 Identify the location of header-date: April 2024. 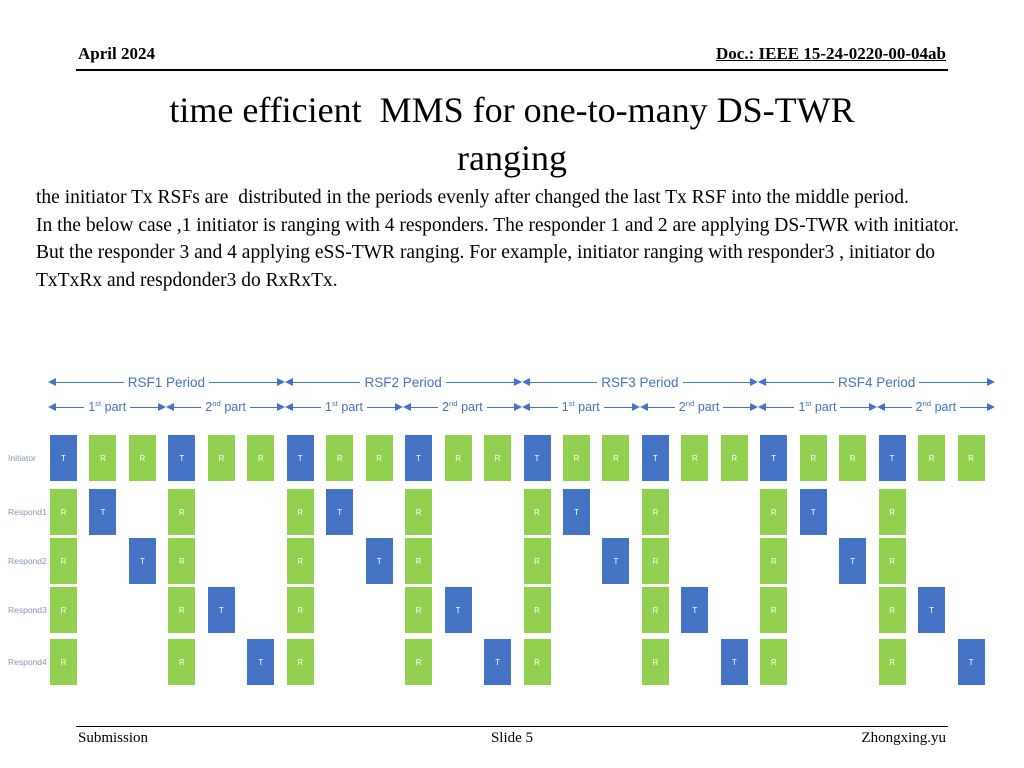
(116, 53).